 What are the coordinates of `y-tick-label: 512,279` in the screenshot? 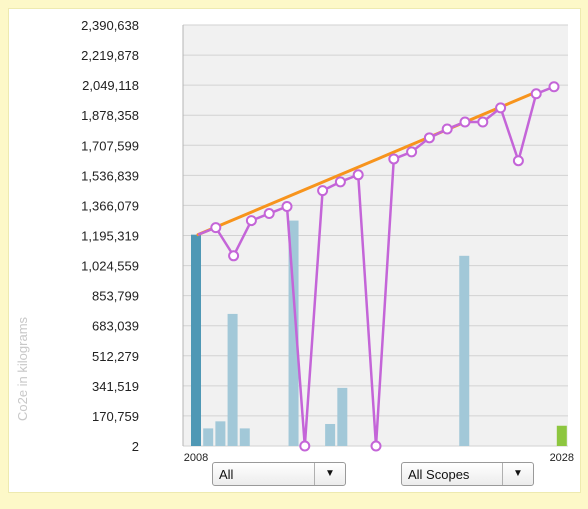 It's located at (115, 356).